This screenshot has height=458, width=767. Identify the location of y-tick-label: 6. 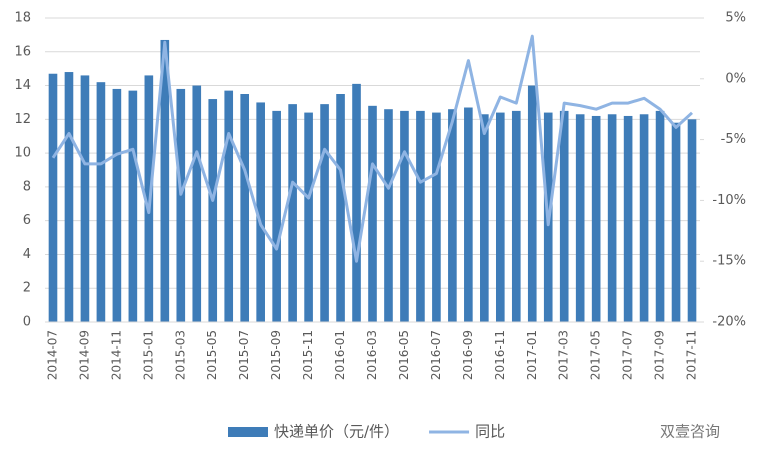
(27, 220).